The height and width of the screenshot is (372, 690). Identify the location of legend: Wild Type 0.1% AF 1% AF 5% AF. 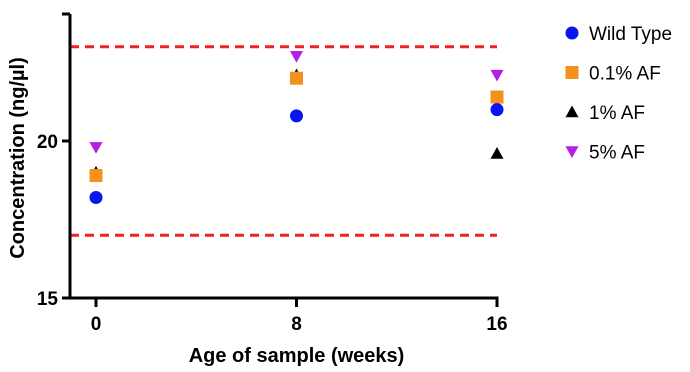
(618, 94).